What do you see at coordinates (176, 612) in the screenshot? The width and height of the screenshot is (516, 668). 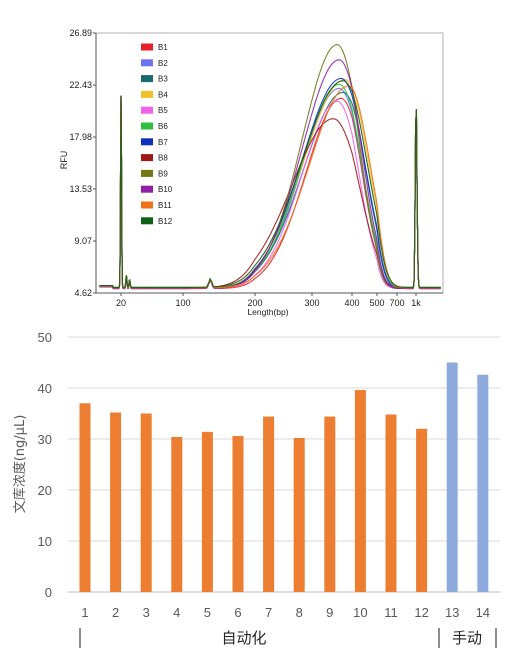 I see `x-tick-label: 4` at bounding box center [176, 612].